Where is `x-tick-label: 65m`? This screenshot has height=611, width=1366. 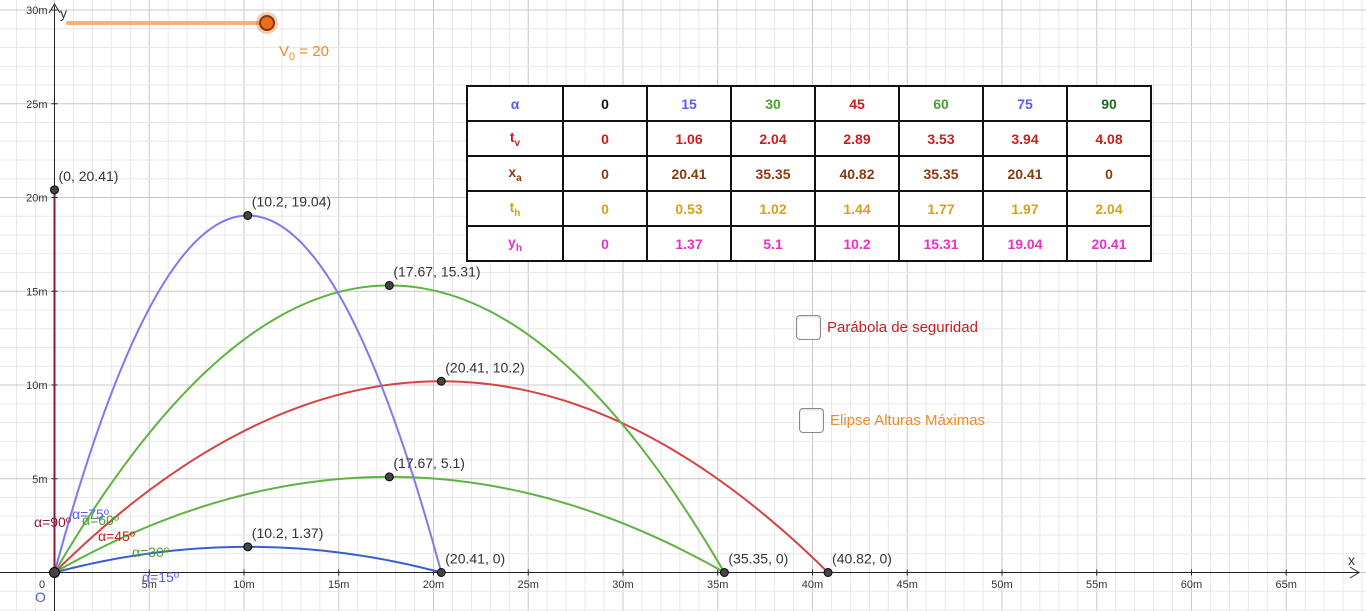
x-tick-label: 65m is located at coordinates (1286, 585).